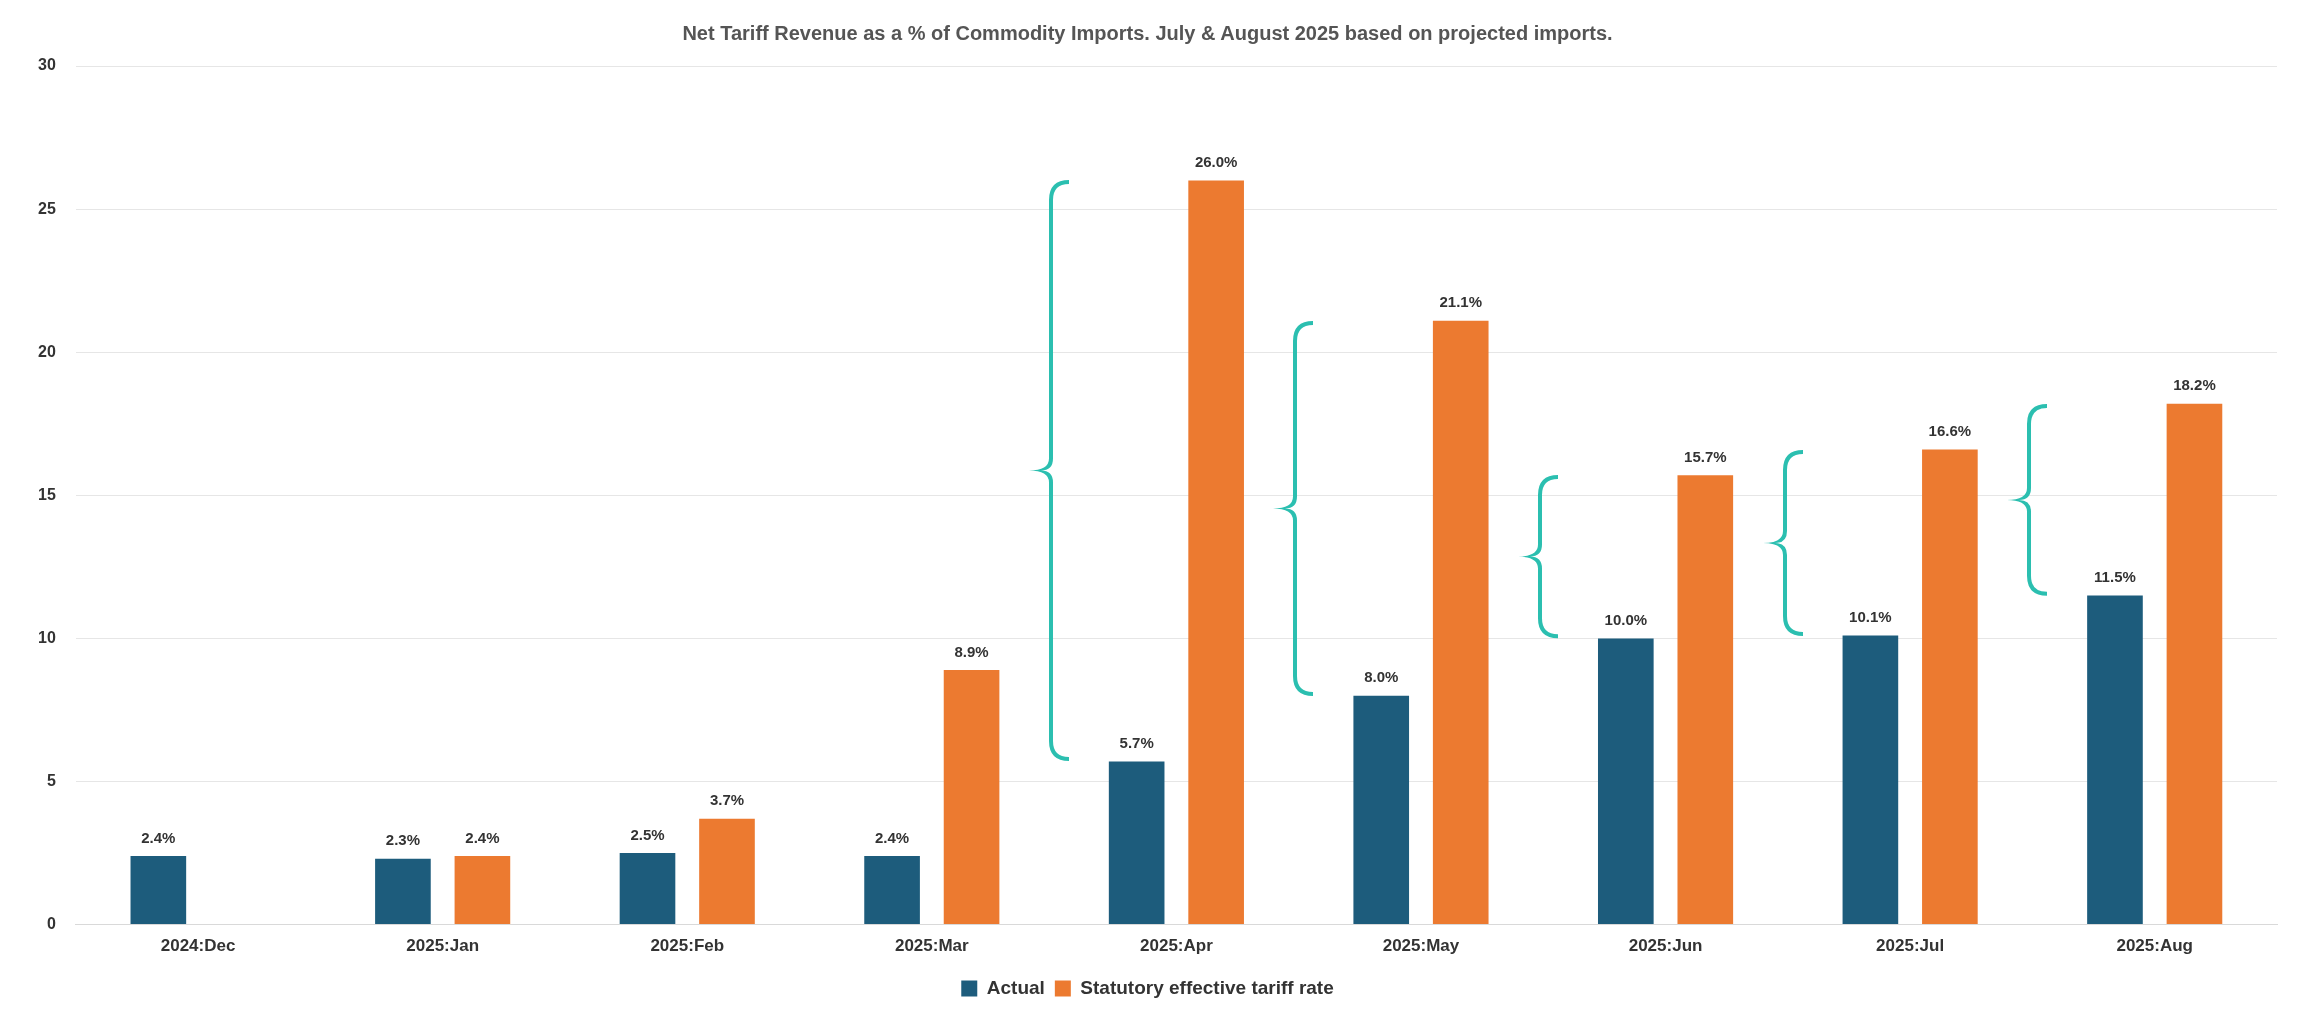 Image resolution: width=2315 pixels, height=1030 pixels. Describe the element at coordinates (727, 800) in the screenshot. I see `data-label: 3.7%` at that location.